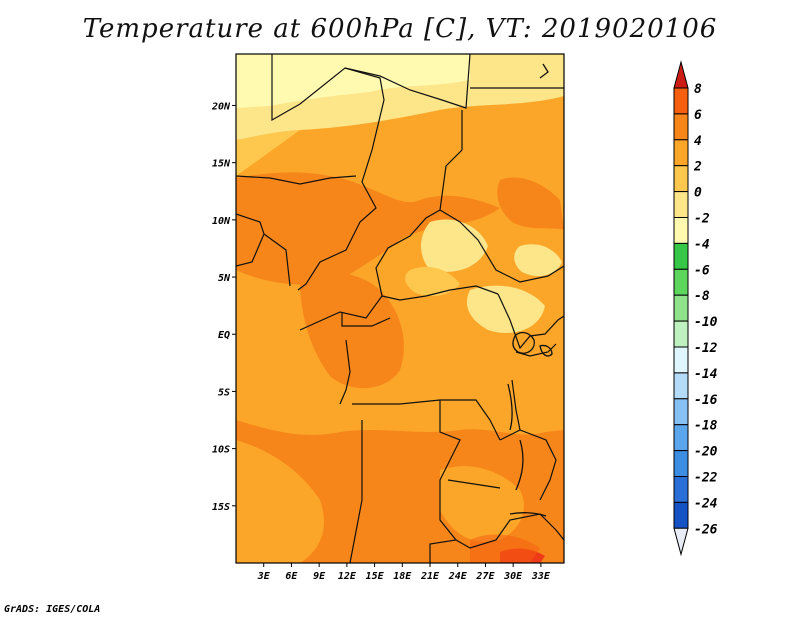 This screenshot has width=800, height=618. What do you see at coordinates (458, 576) in the screenshot?
I see `lon-label: 24E` at bounding box center [458, 576].